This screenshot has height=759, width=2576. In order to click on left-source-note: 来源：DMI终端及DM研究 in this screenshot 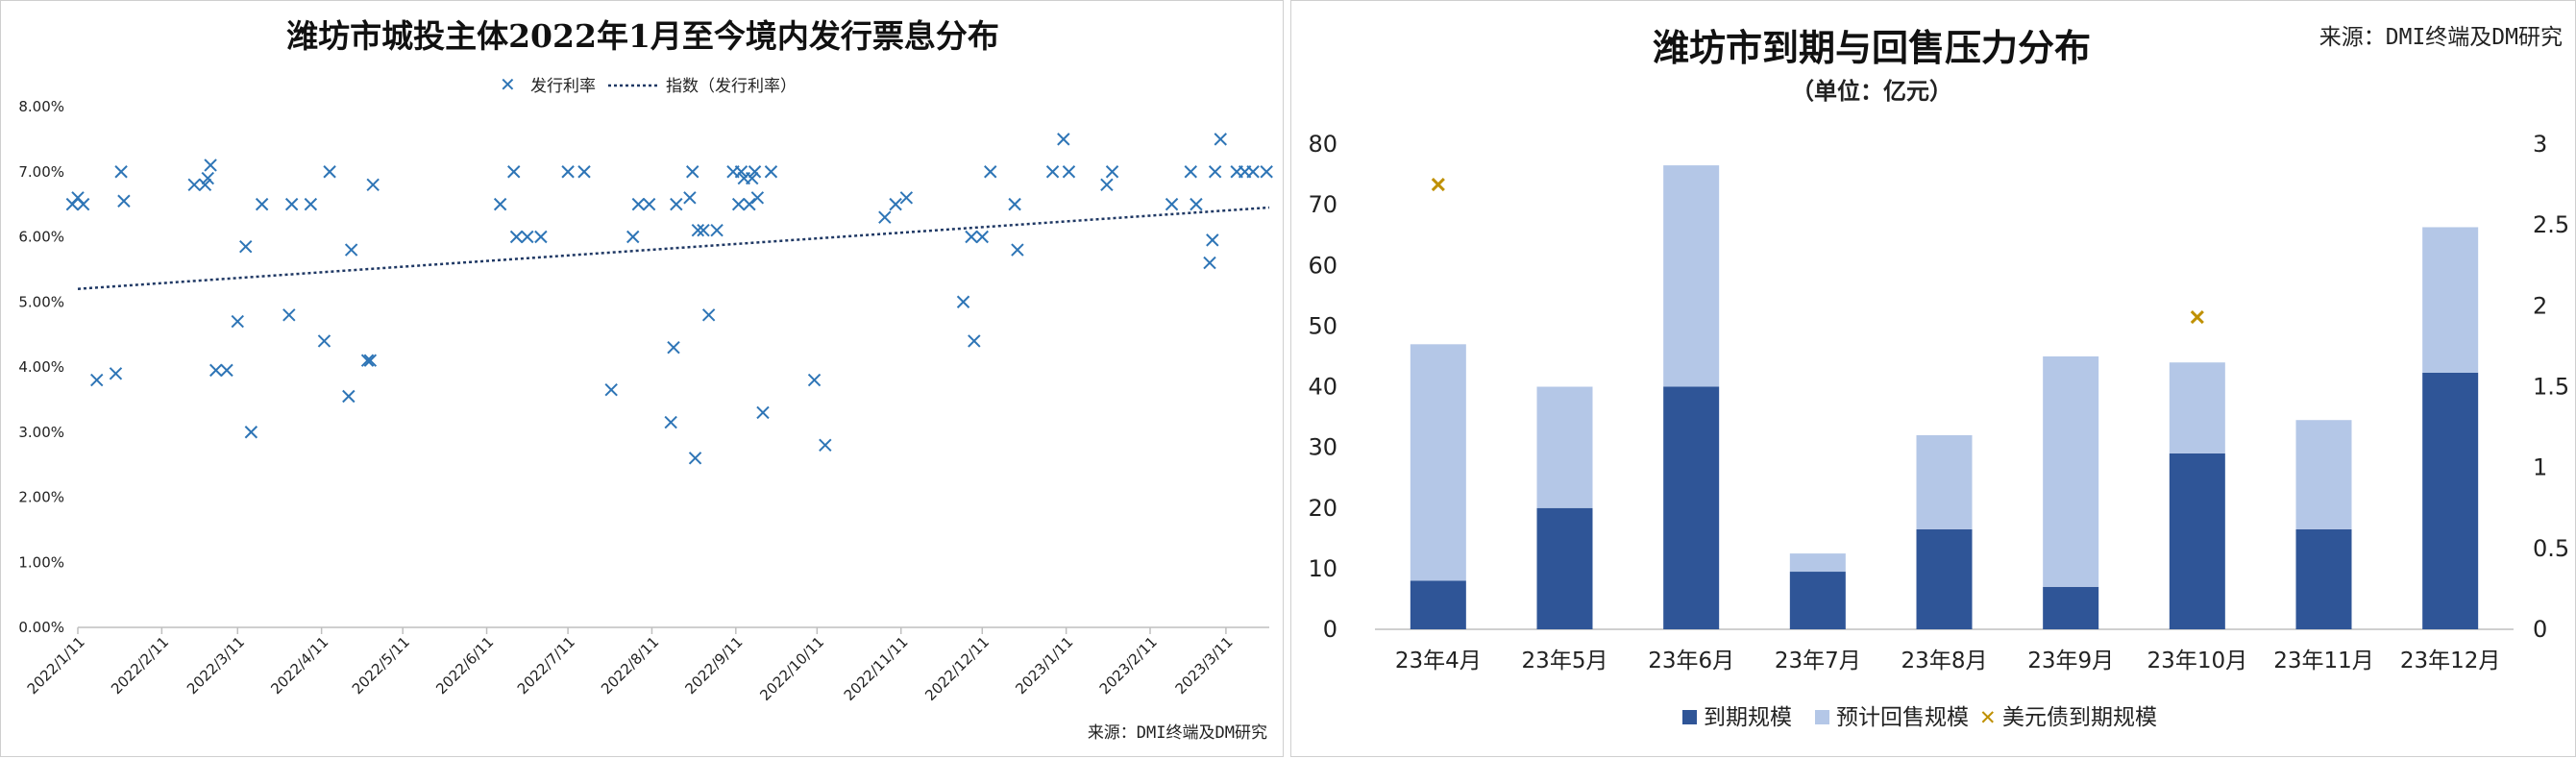, I will do `click(1177, 733)`.